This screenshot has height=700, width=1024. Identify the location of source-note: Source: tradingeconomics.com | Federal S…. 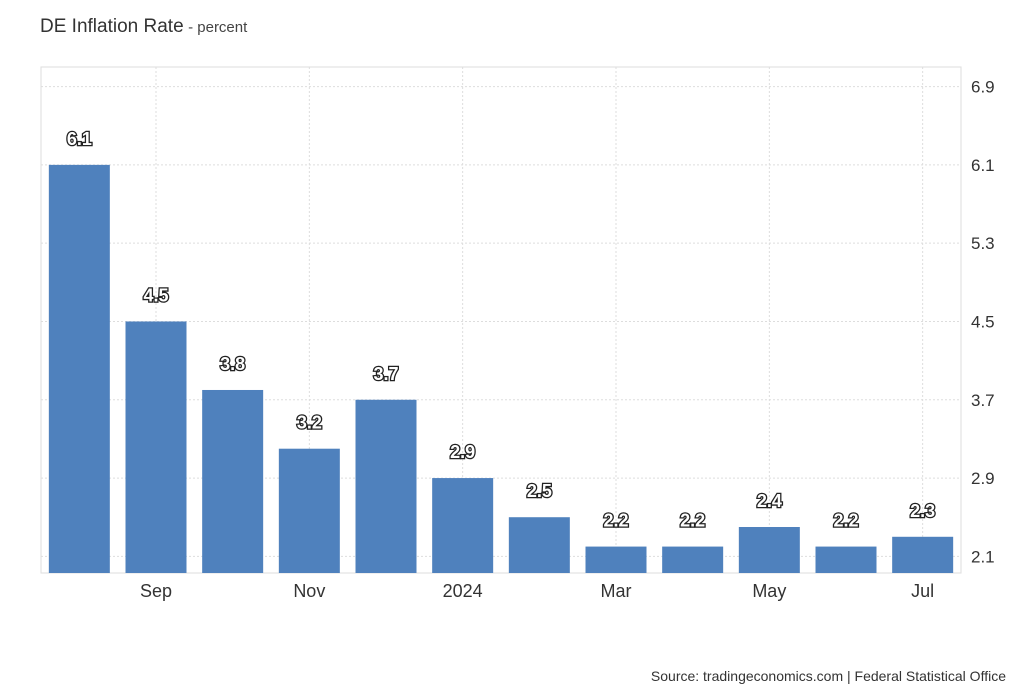
(828, 676).